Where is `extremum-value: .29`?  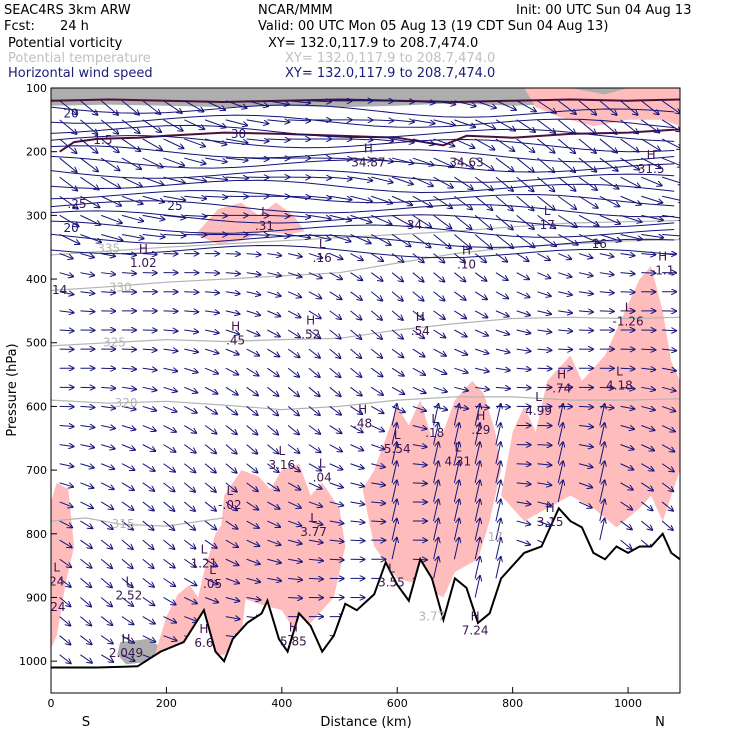 extremum-value: .29 is located at coordinates (480, 430).